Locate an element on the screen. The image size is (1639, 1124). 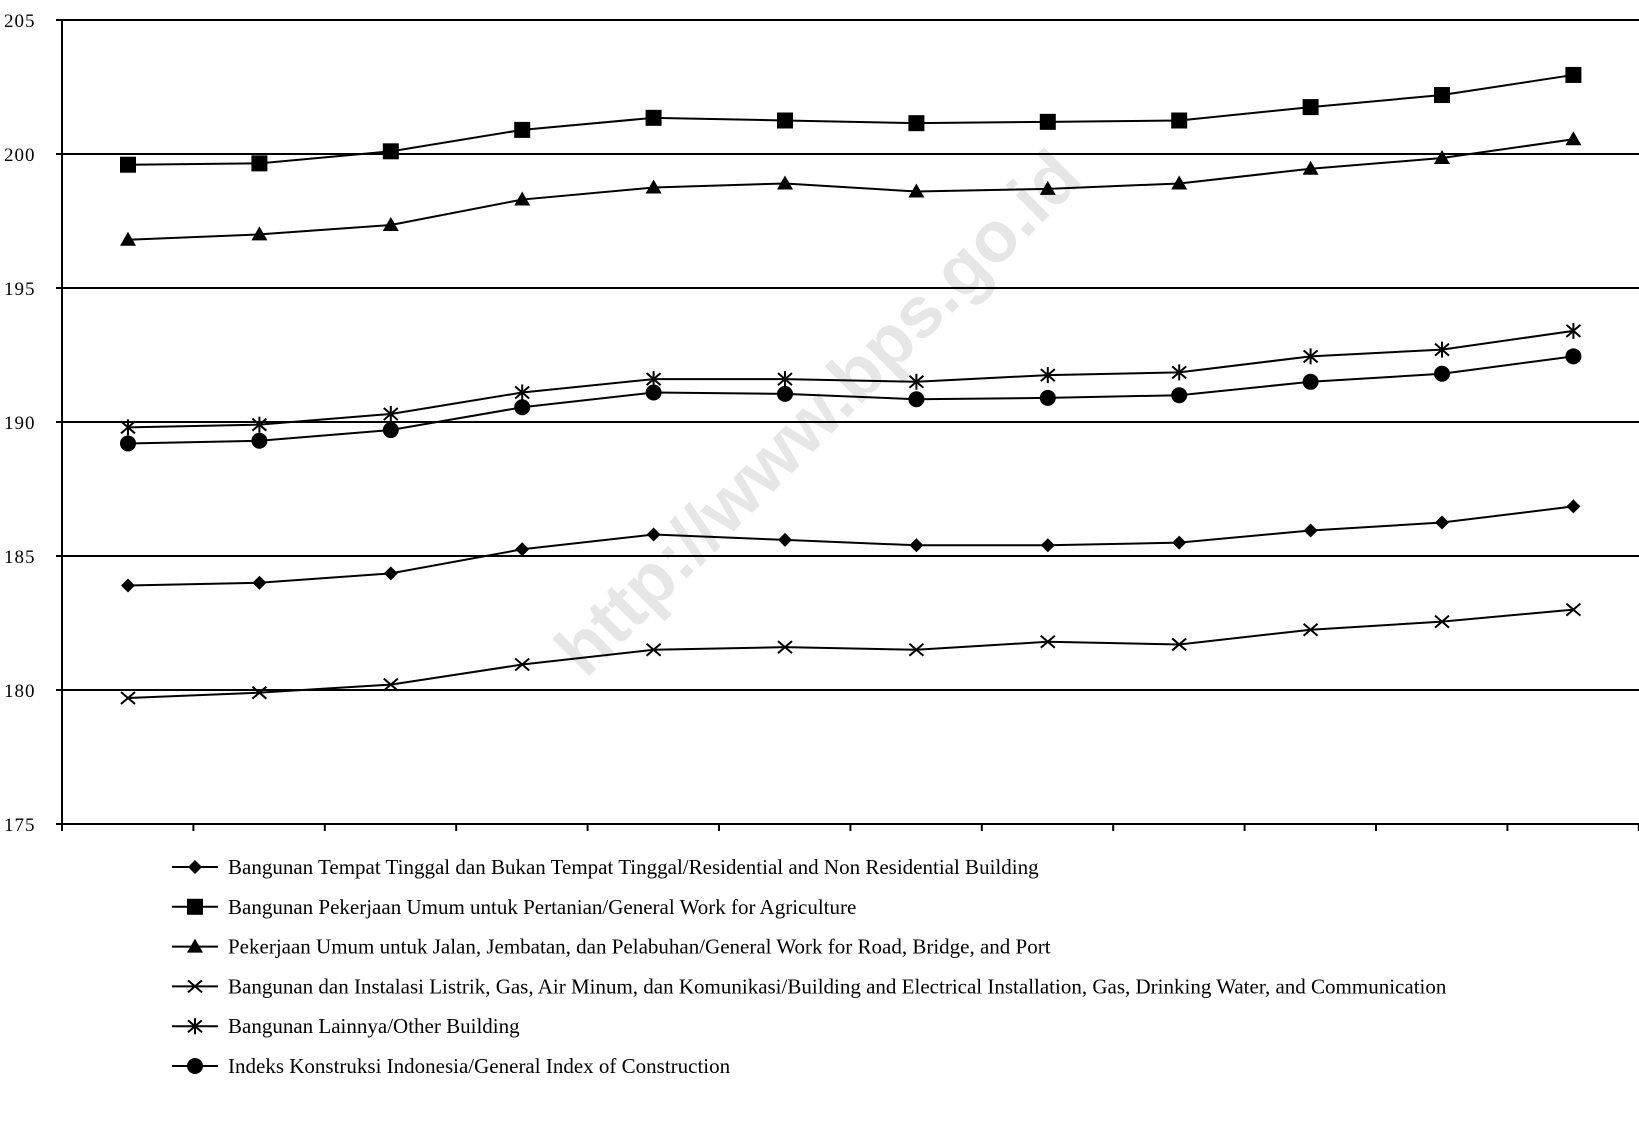
y-axis-ticks: 175 180 185 190 195 200 205 is located at coordinates (33, 423).